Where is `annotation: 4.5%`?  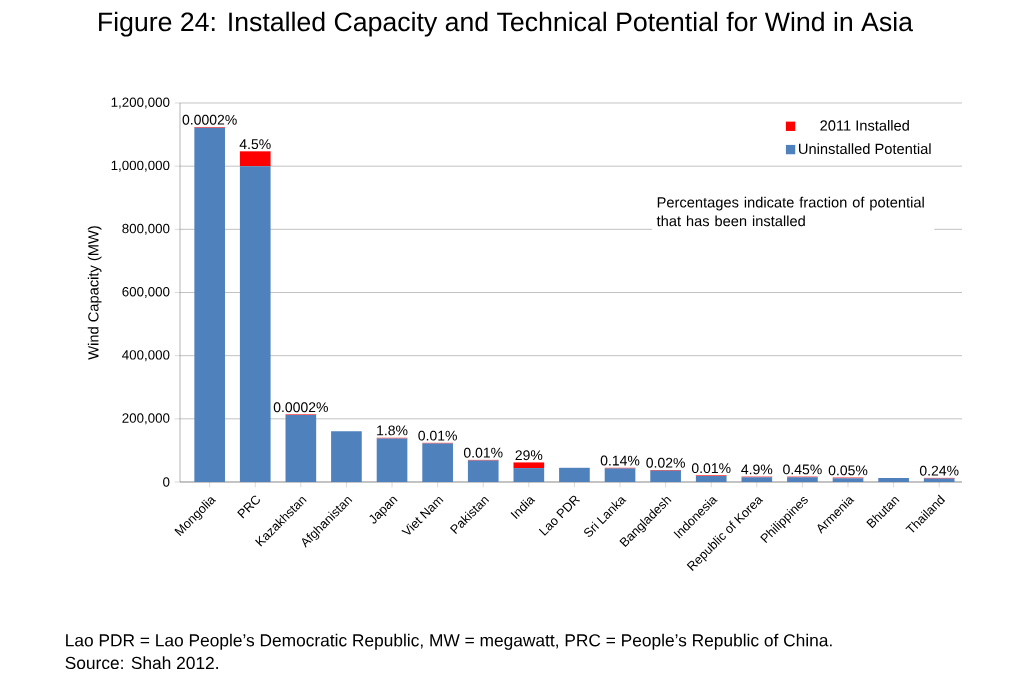 annotation: 4.5% is located at coordinates (255, 144).